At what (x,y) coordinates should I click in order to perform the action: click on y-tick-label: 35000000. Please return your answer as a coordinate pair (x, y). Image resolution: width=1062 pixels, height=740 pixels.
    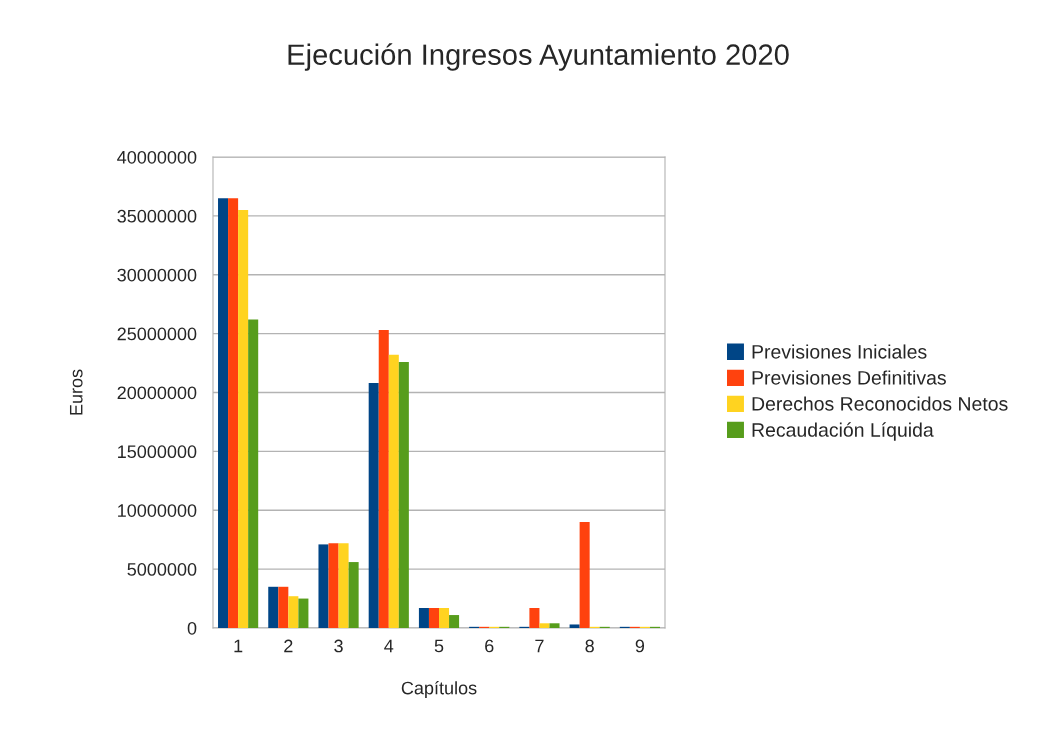
    Looking at the image, I should click on (157, 216).